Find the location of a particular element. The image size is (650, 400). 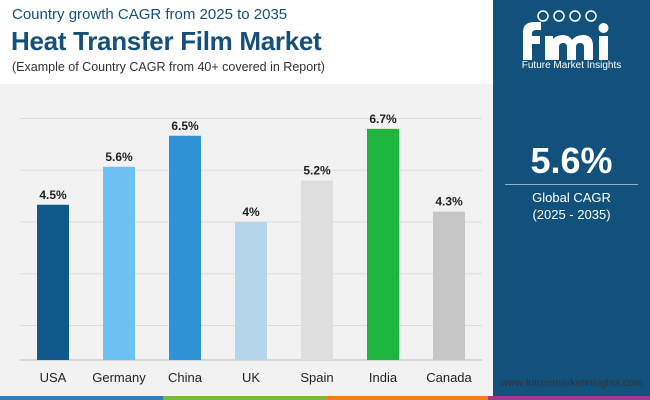

data-label-usa: 4.5% is located at coordinates (53, 195).